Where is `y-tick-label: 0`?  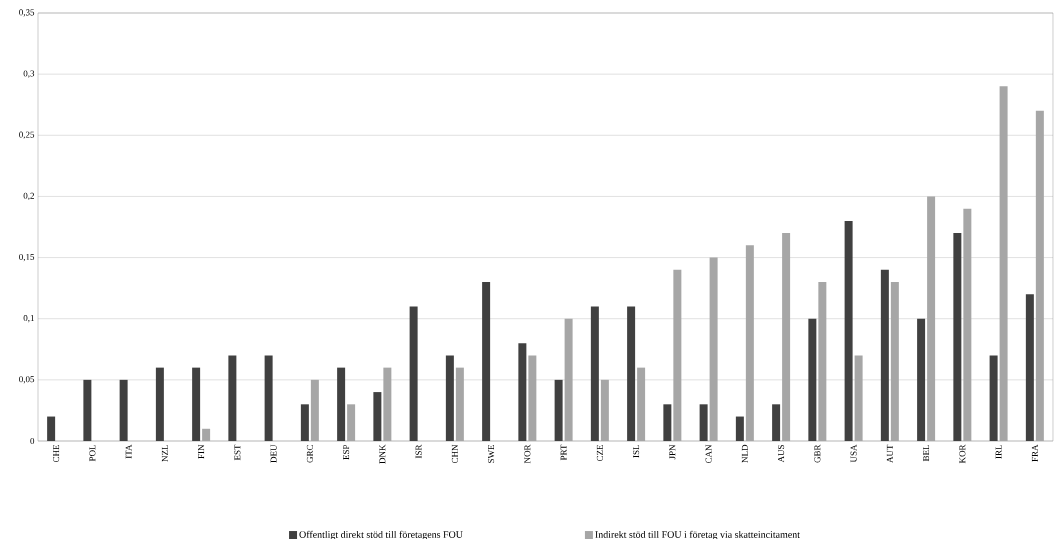
y-tick-label: 0 is located at coordinates (32, 441).